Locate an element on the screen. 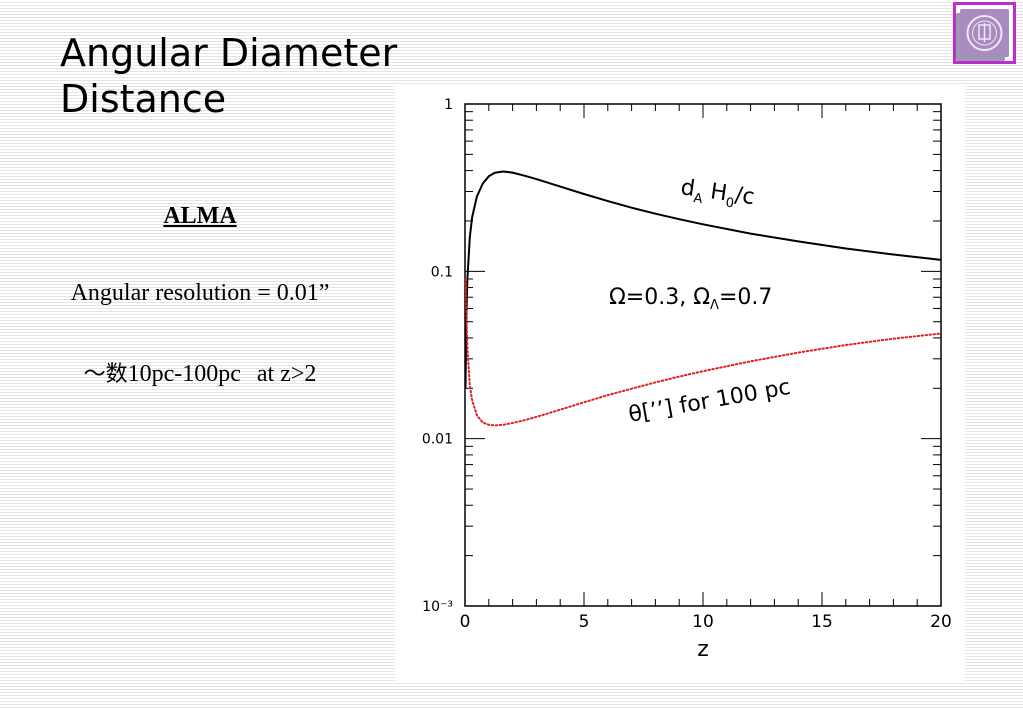 Image resolution: width=1023 pixels, height=708 pixels. y-tick-label: 1 is located at coordinates (448, 105).